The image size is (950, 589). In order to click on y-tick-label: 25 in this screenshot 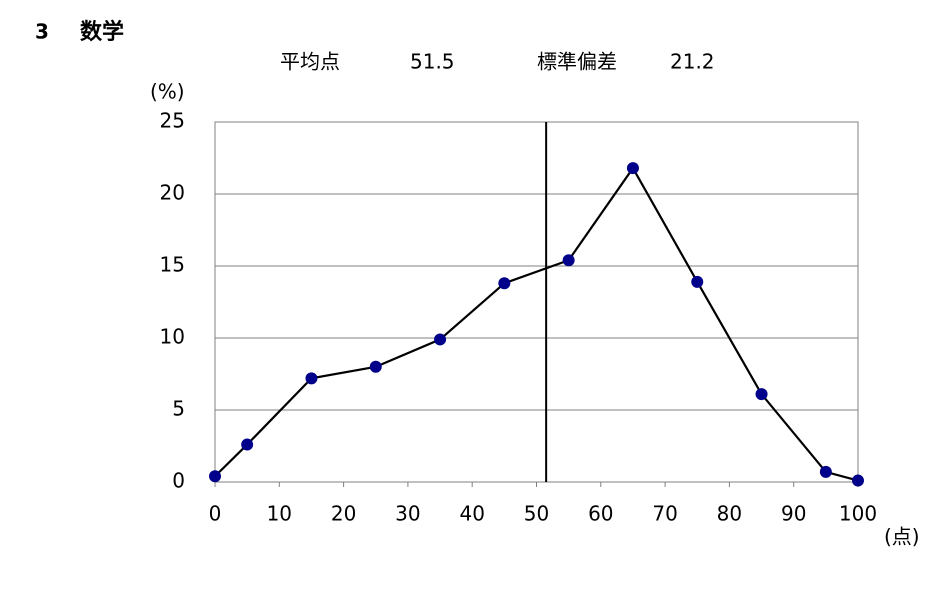, I will do `click(172, 121)`.